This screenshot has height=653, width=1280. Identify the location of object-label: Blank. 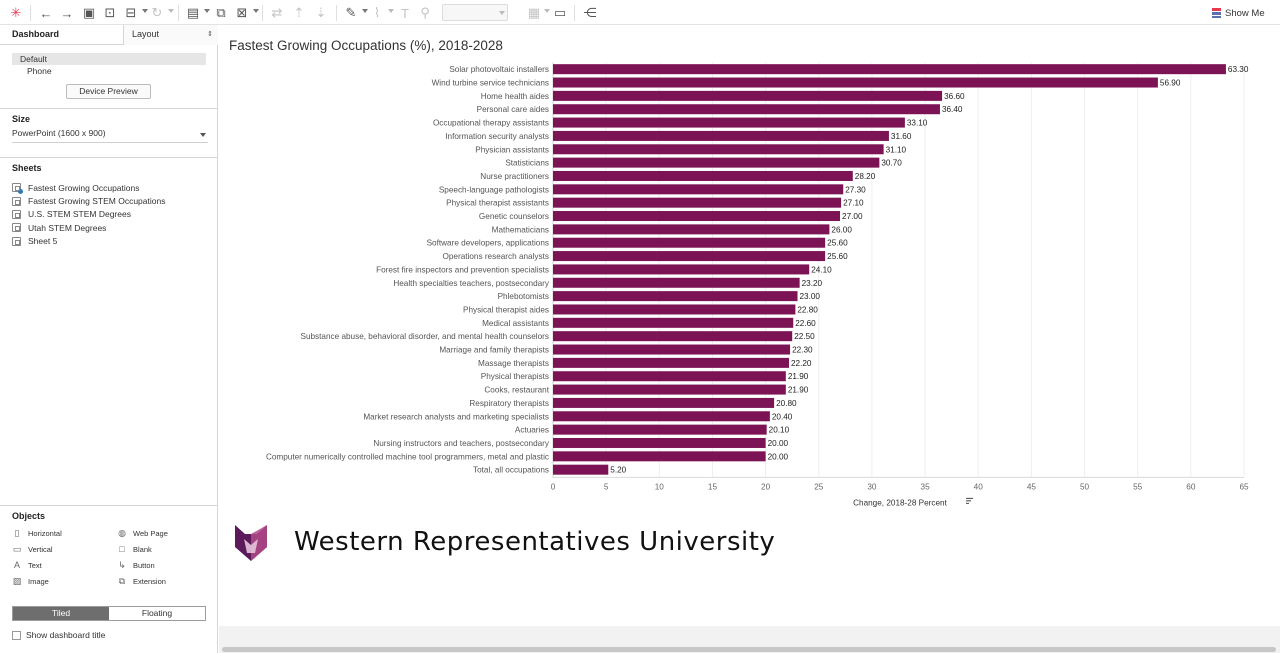
(142, 549).